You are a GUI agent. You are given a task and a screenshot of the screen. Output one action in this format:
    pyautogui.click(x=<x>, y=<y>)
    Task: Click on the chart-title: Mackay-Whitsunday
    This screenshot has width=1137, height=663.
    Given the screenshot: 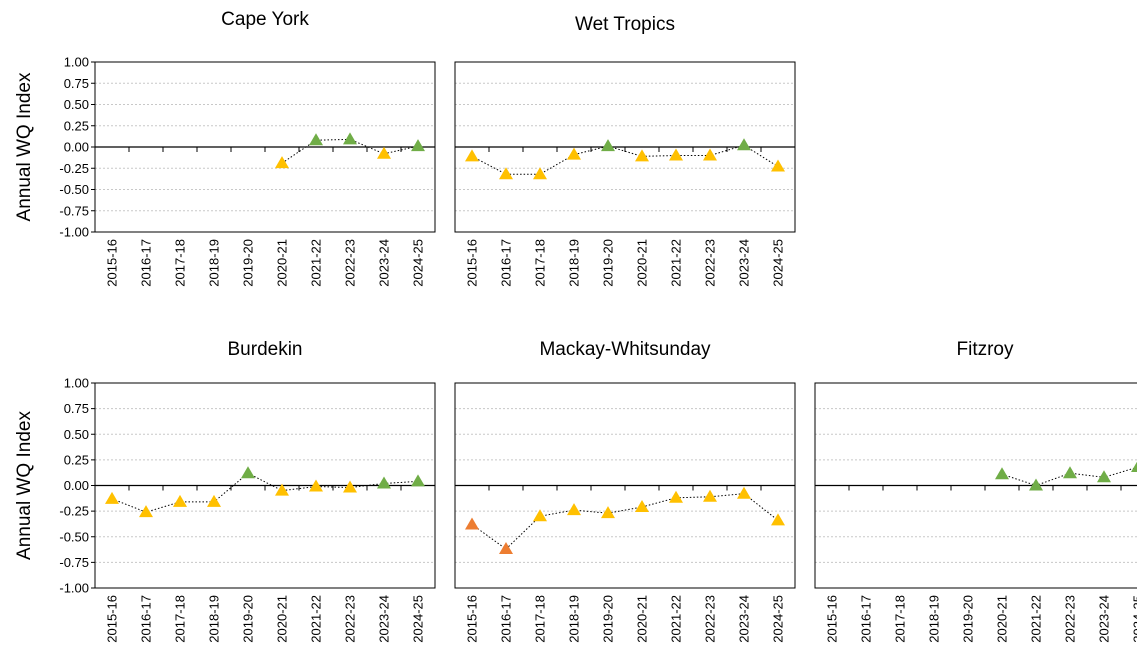 What is the action you would take?
    pyautogui.click(x=625, y=349)
    